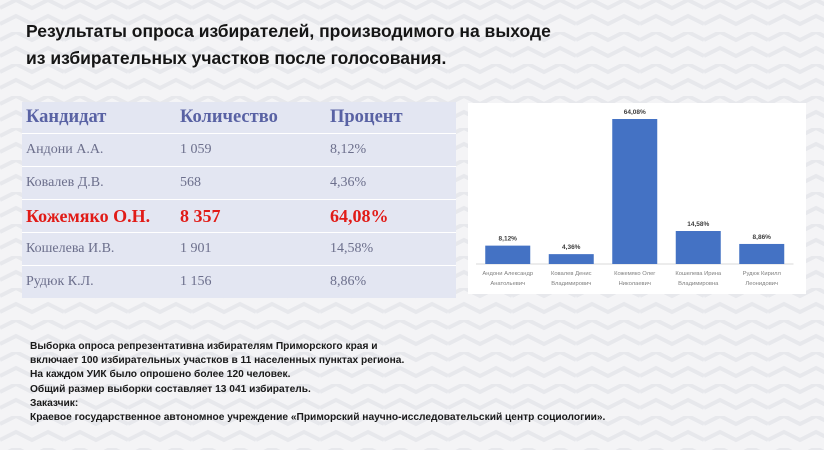 The height and width of the screenshot is (450, 824). What do you see at coordinates (761, 284) in the screenshot?
I see `category-label-4-1: Леонидович` at bounding box center [761, 284].